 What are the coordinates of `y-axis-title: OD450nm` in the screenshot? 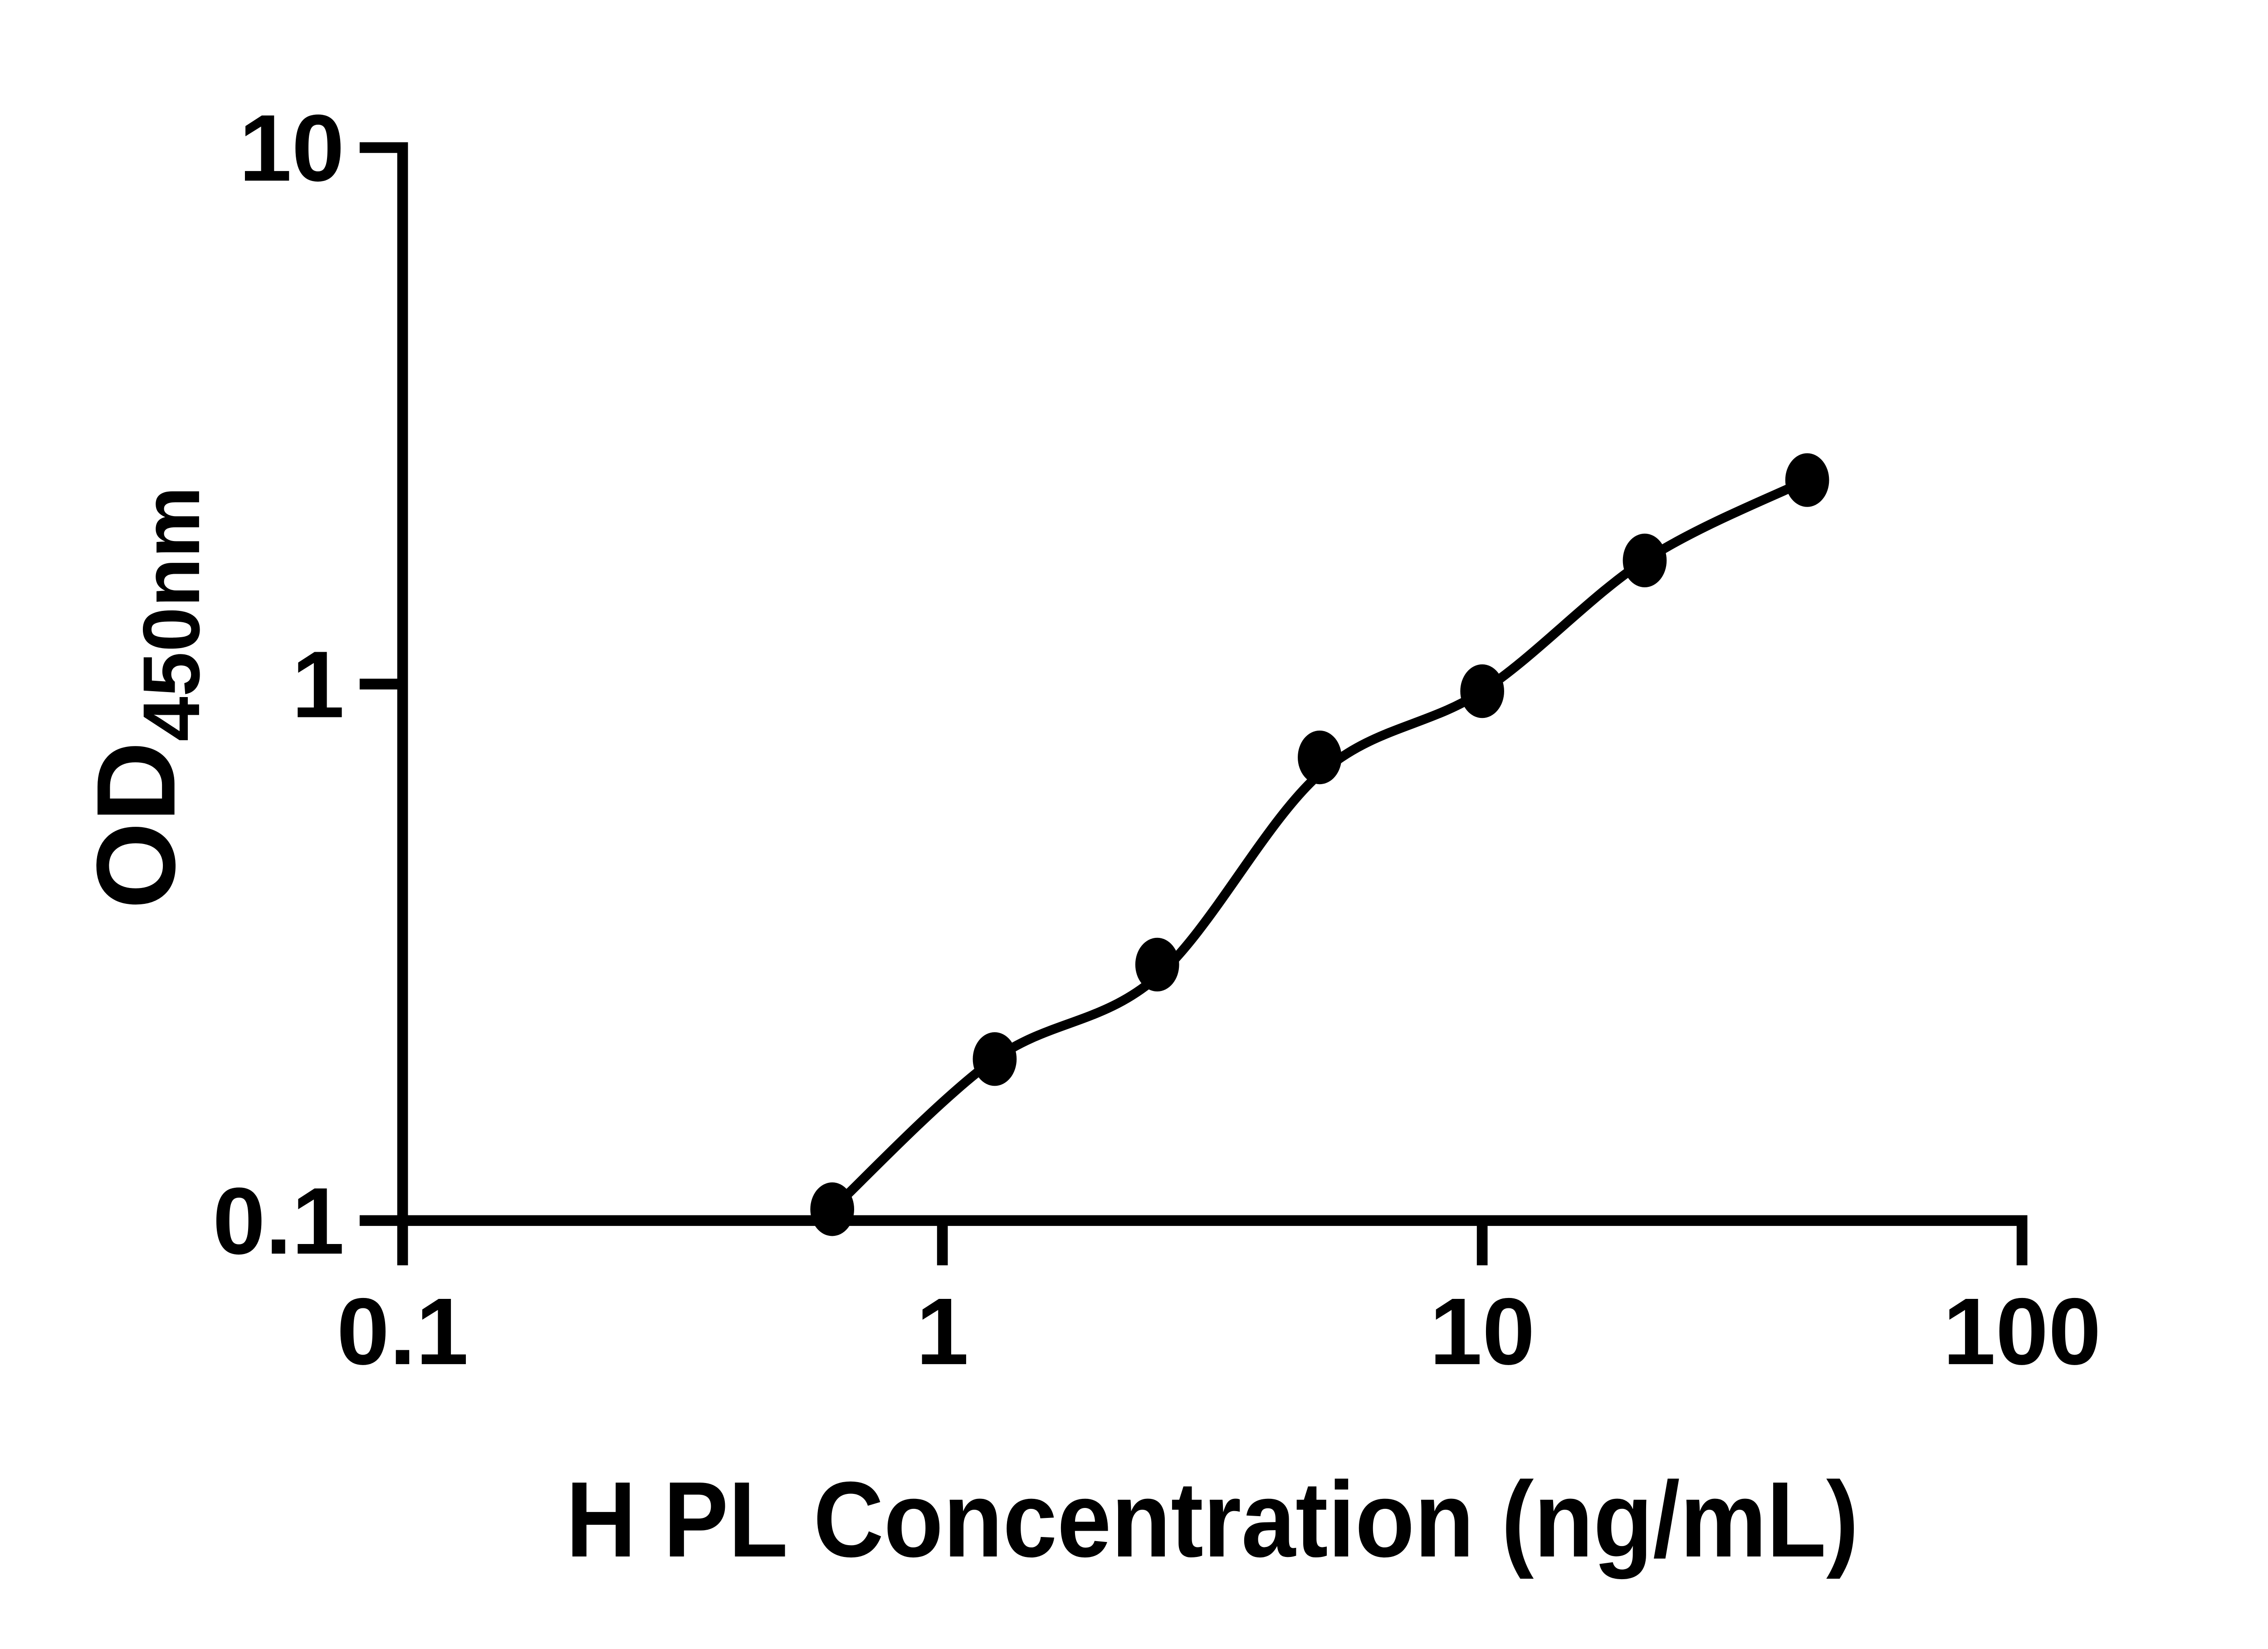 It's located at (145, 697).